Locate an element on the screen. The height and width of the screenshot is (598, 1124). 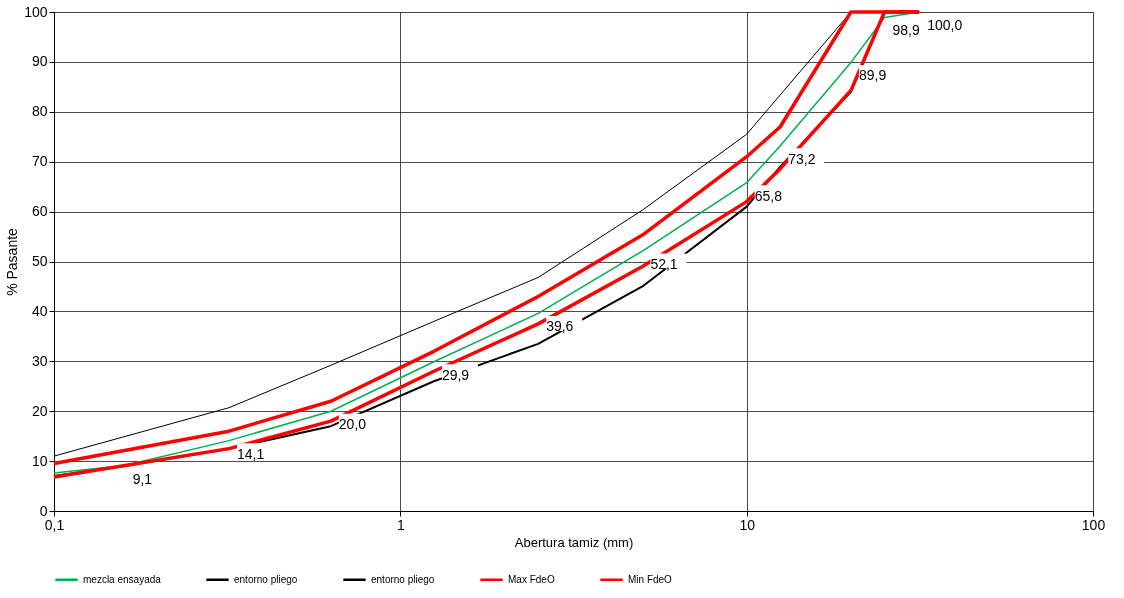
data-label: 65,8 is located at coordinates (768, 195).